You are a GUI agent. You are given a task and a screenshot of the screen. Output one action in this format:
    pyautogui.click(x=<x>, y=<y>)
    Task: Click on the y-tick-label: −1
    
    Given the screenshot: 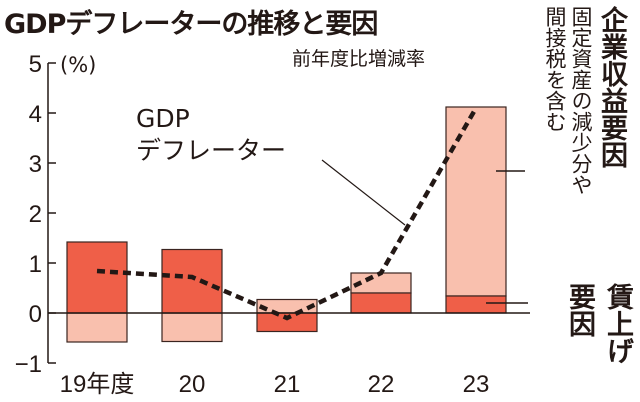 What is the action you would take?
    pyautogui.click(x=28, y=364)
    